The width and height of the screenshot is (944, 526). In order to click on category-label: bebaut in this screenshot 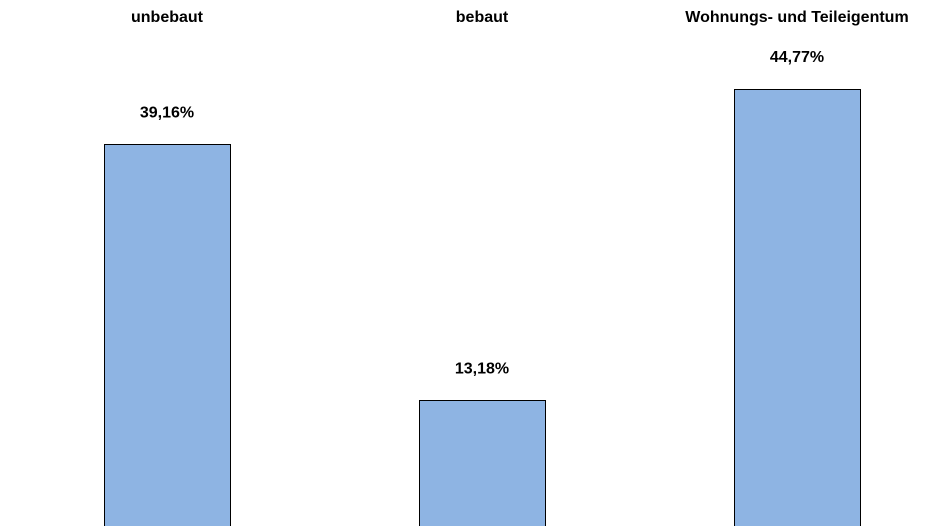, I will do `click(482, 17)`.